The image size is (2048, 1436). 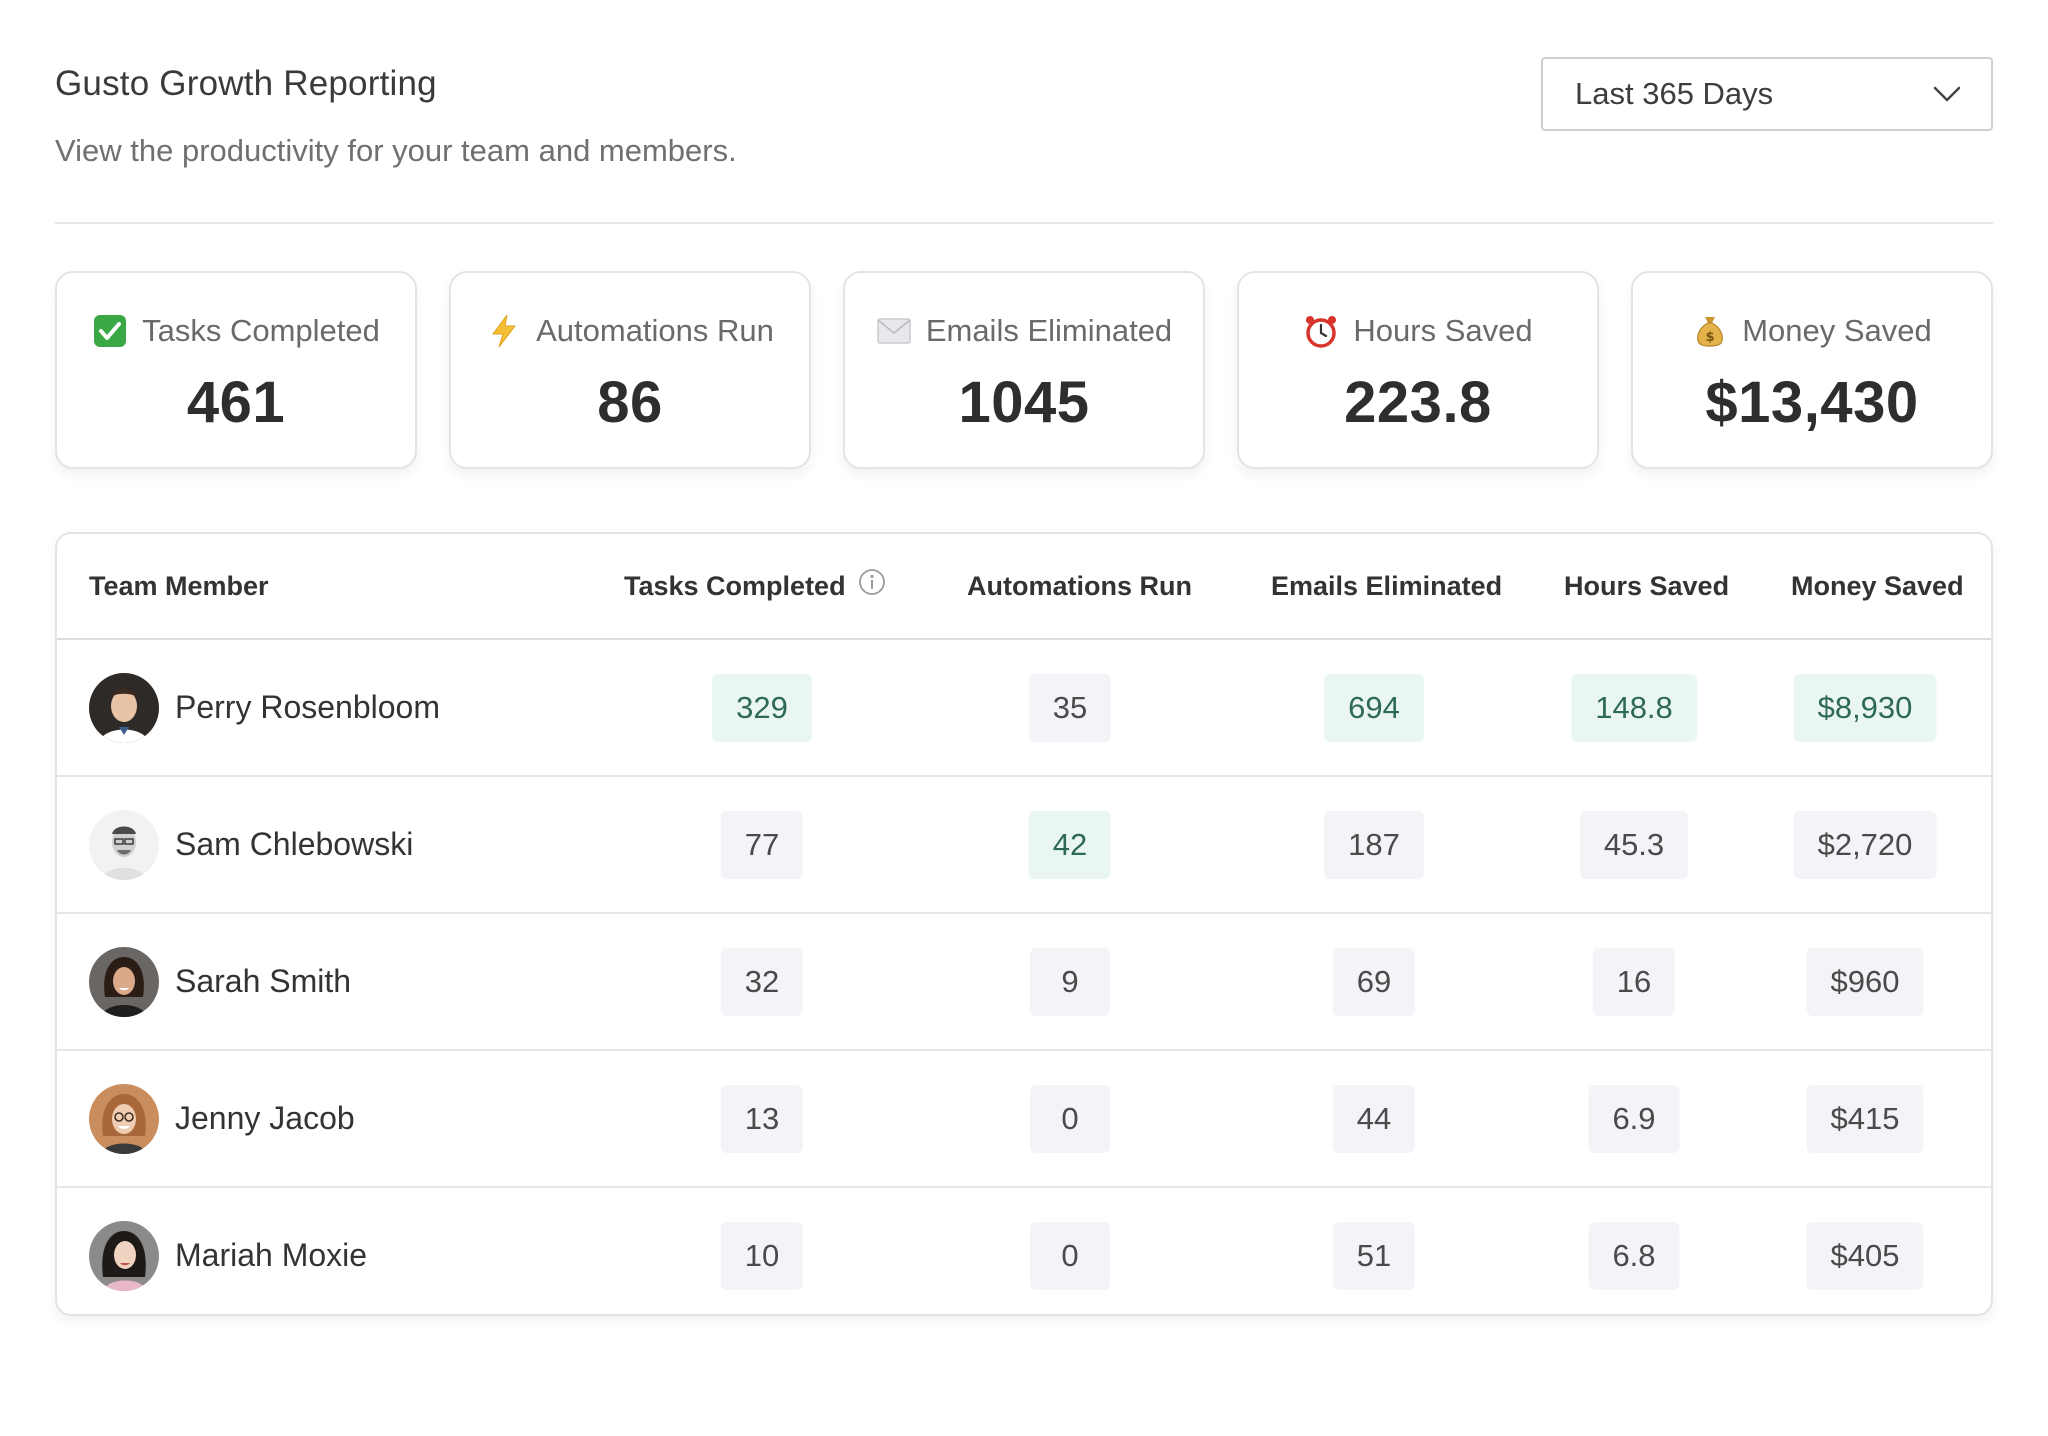 I want to click on money-value: $405, so click(x=1865, y=1255).